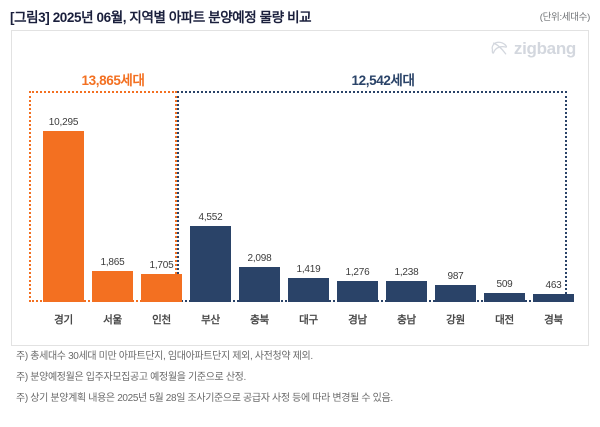  Describe the element at coordinates (112, 320) in the screenshot. I see `axis-label-seoul: 서울` at that location.